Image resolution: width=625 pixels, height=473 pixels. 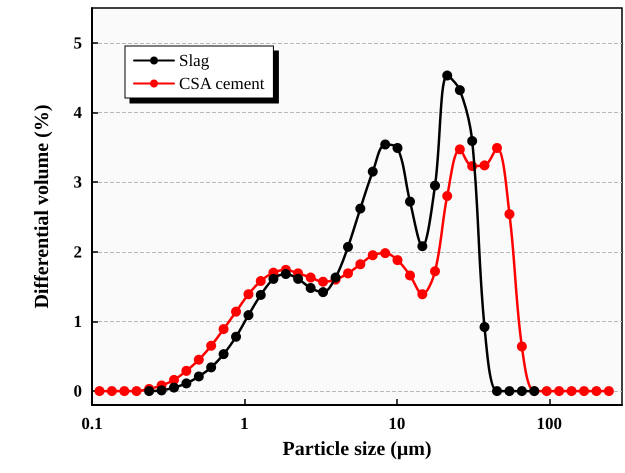 What do you see at coordinates (549, 423) in the screenshot?
I see `x-tick-label: 100` at bounding box center [549, 423].